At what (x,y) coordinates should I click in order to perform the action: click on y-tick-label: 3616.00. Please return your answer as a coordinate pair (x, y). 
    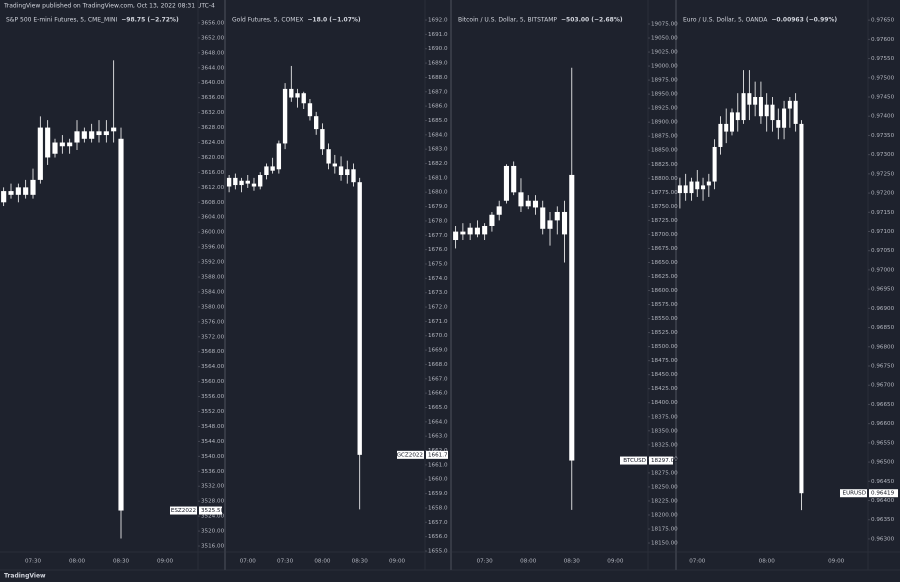
    Looking at the image, I should click on (213, 173).